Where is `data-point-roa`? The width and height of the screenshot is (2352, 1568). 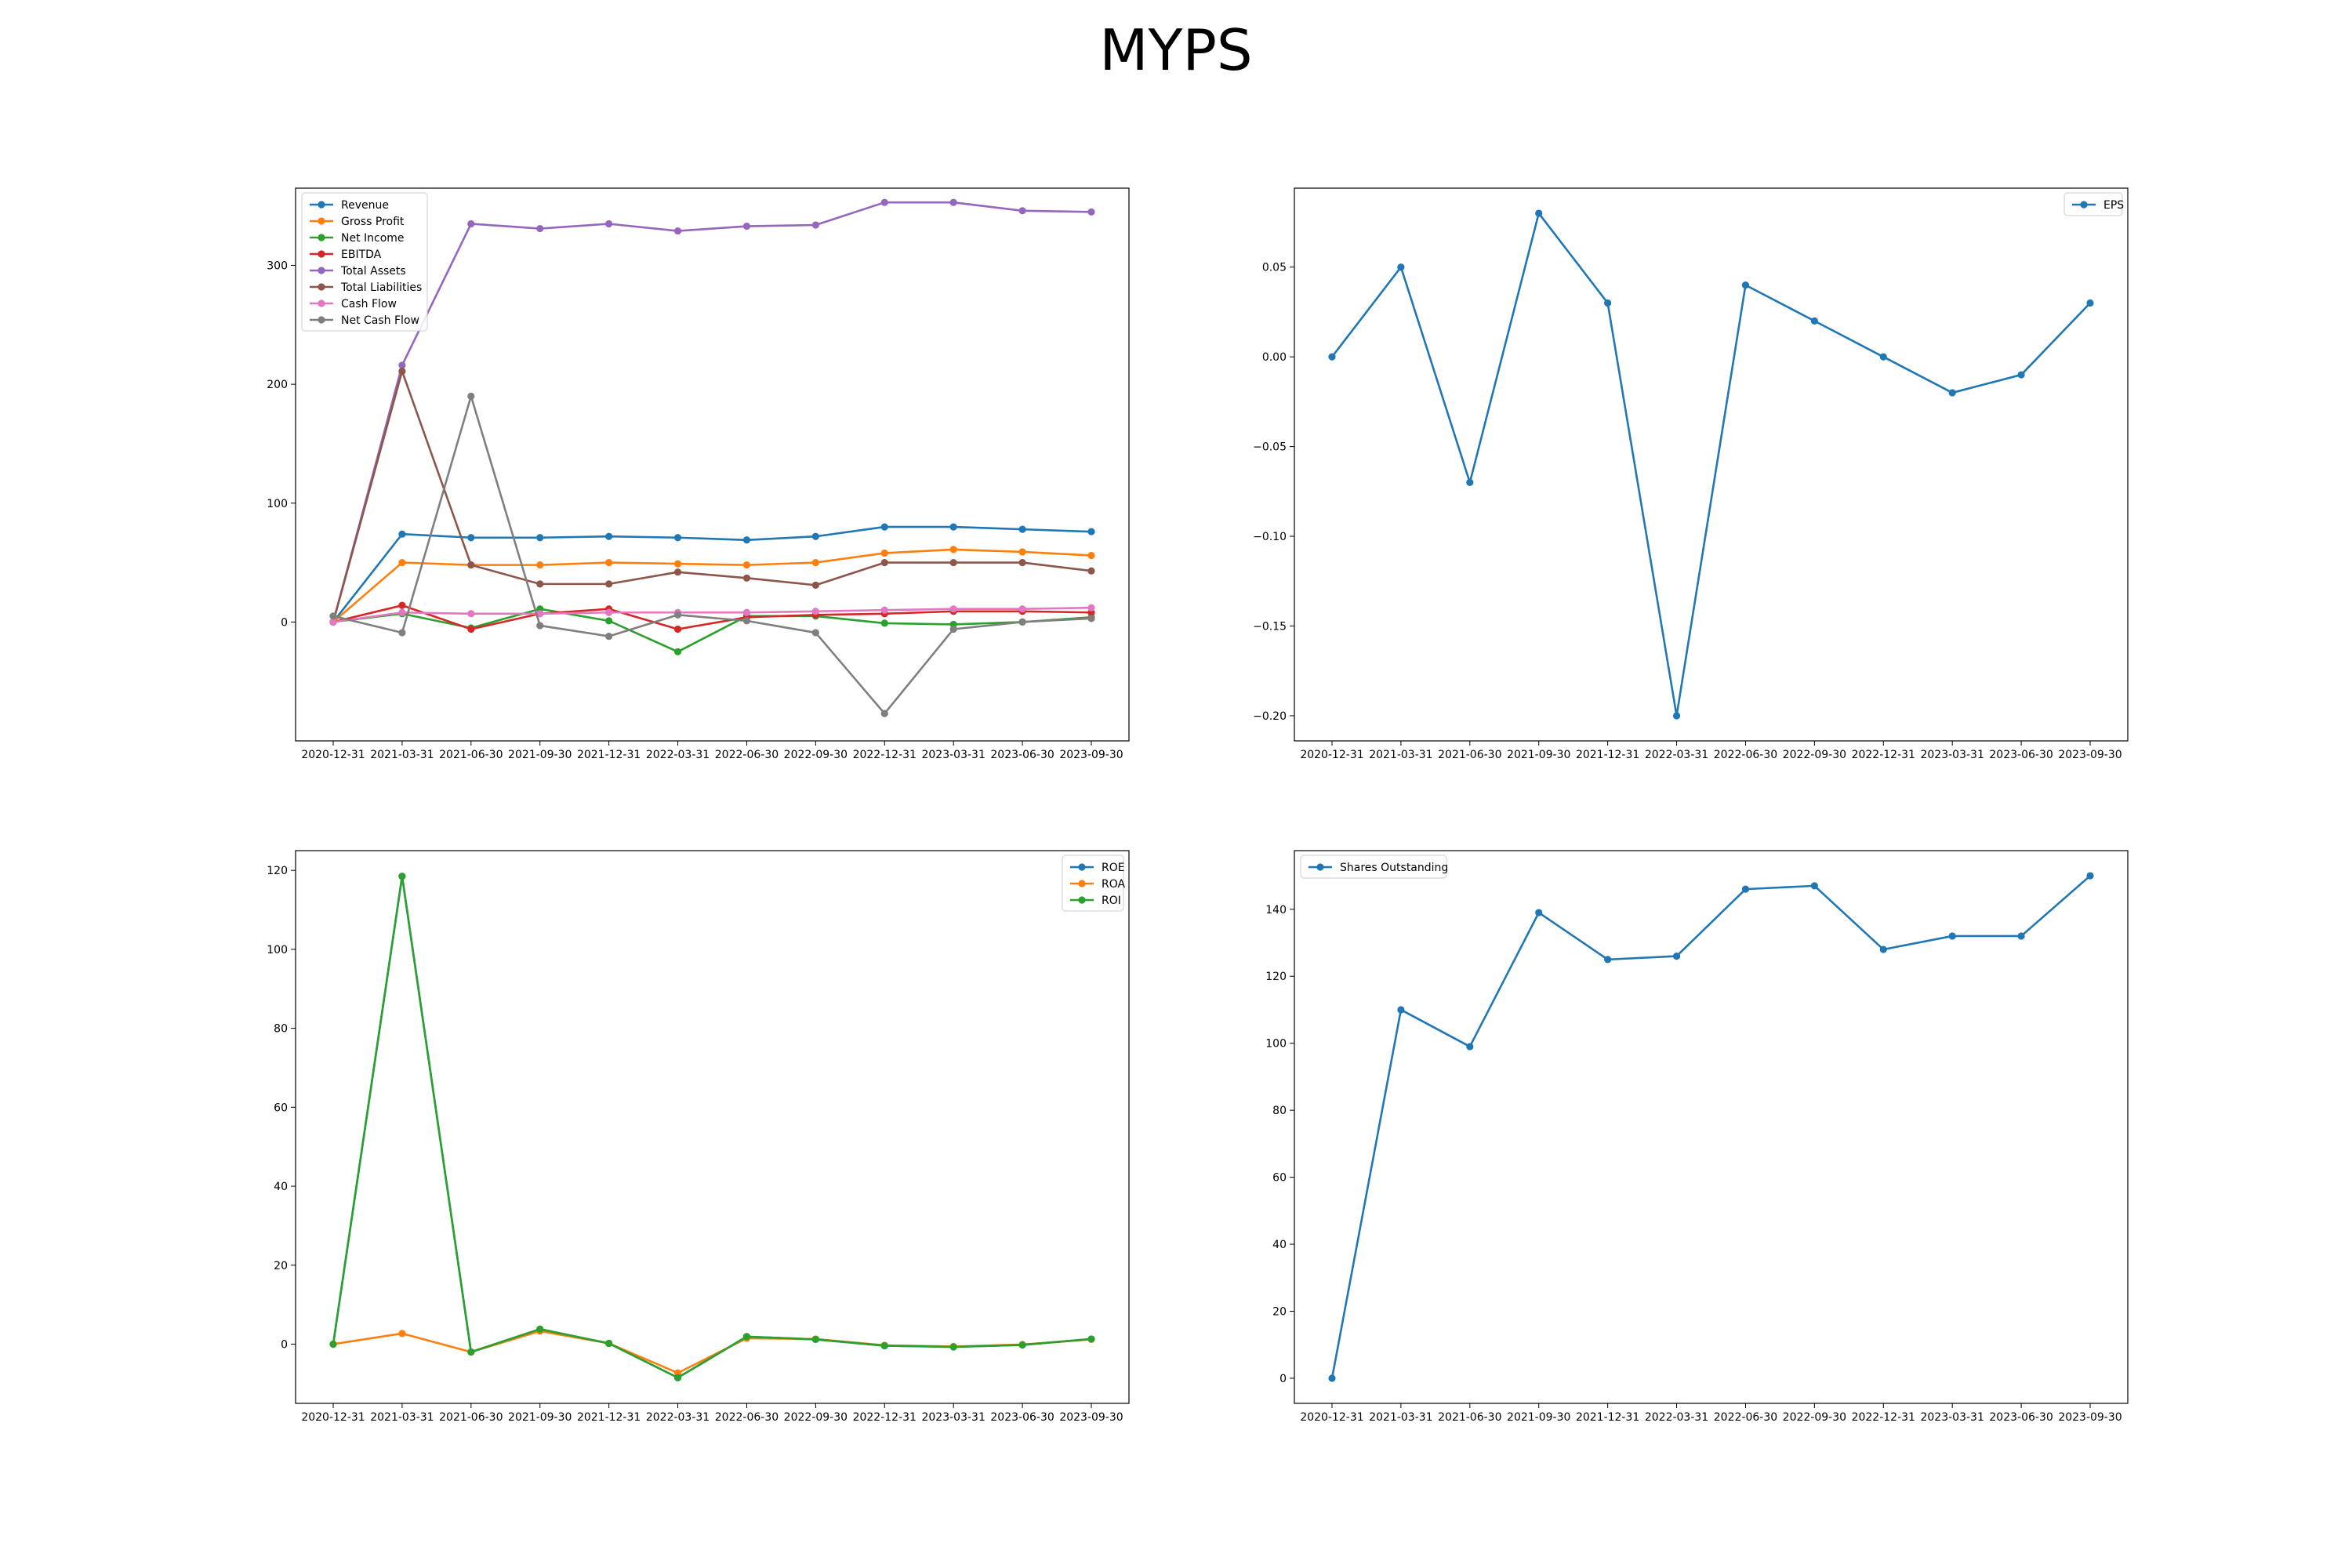
data-point-roa is located at coordinates (402, 1334).